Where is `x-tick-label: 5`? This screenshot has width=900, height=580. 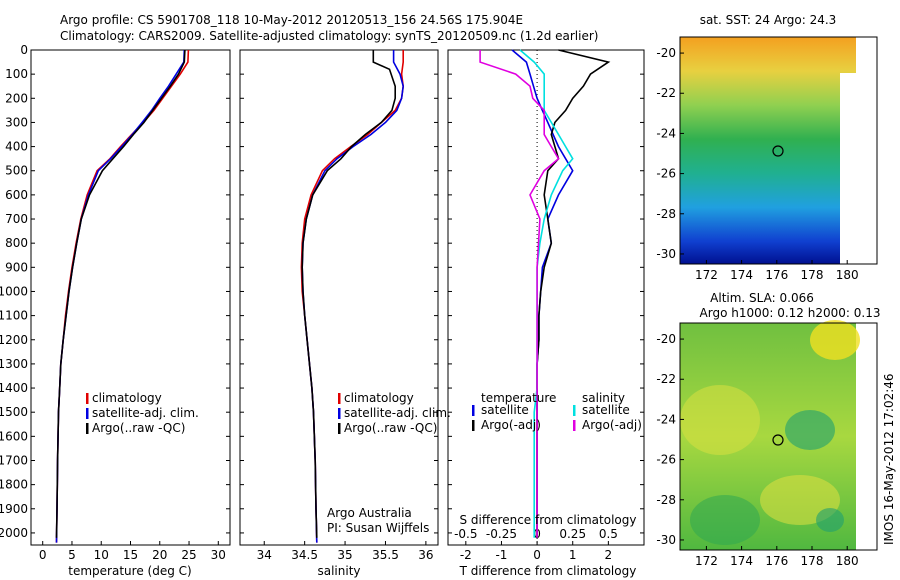 x-tick-label: 5 is located at coordinates (72, 555).